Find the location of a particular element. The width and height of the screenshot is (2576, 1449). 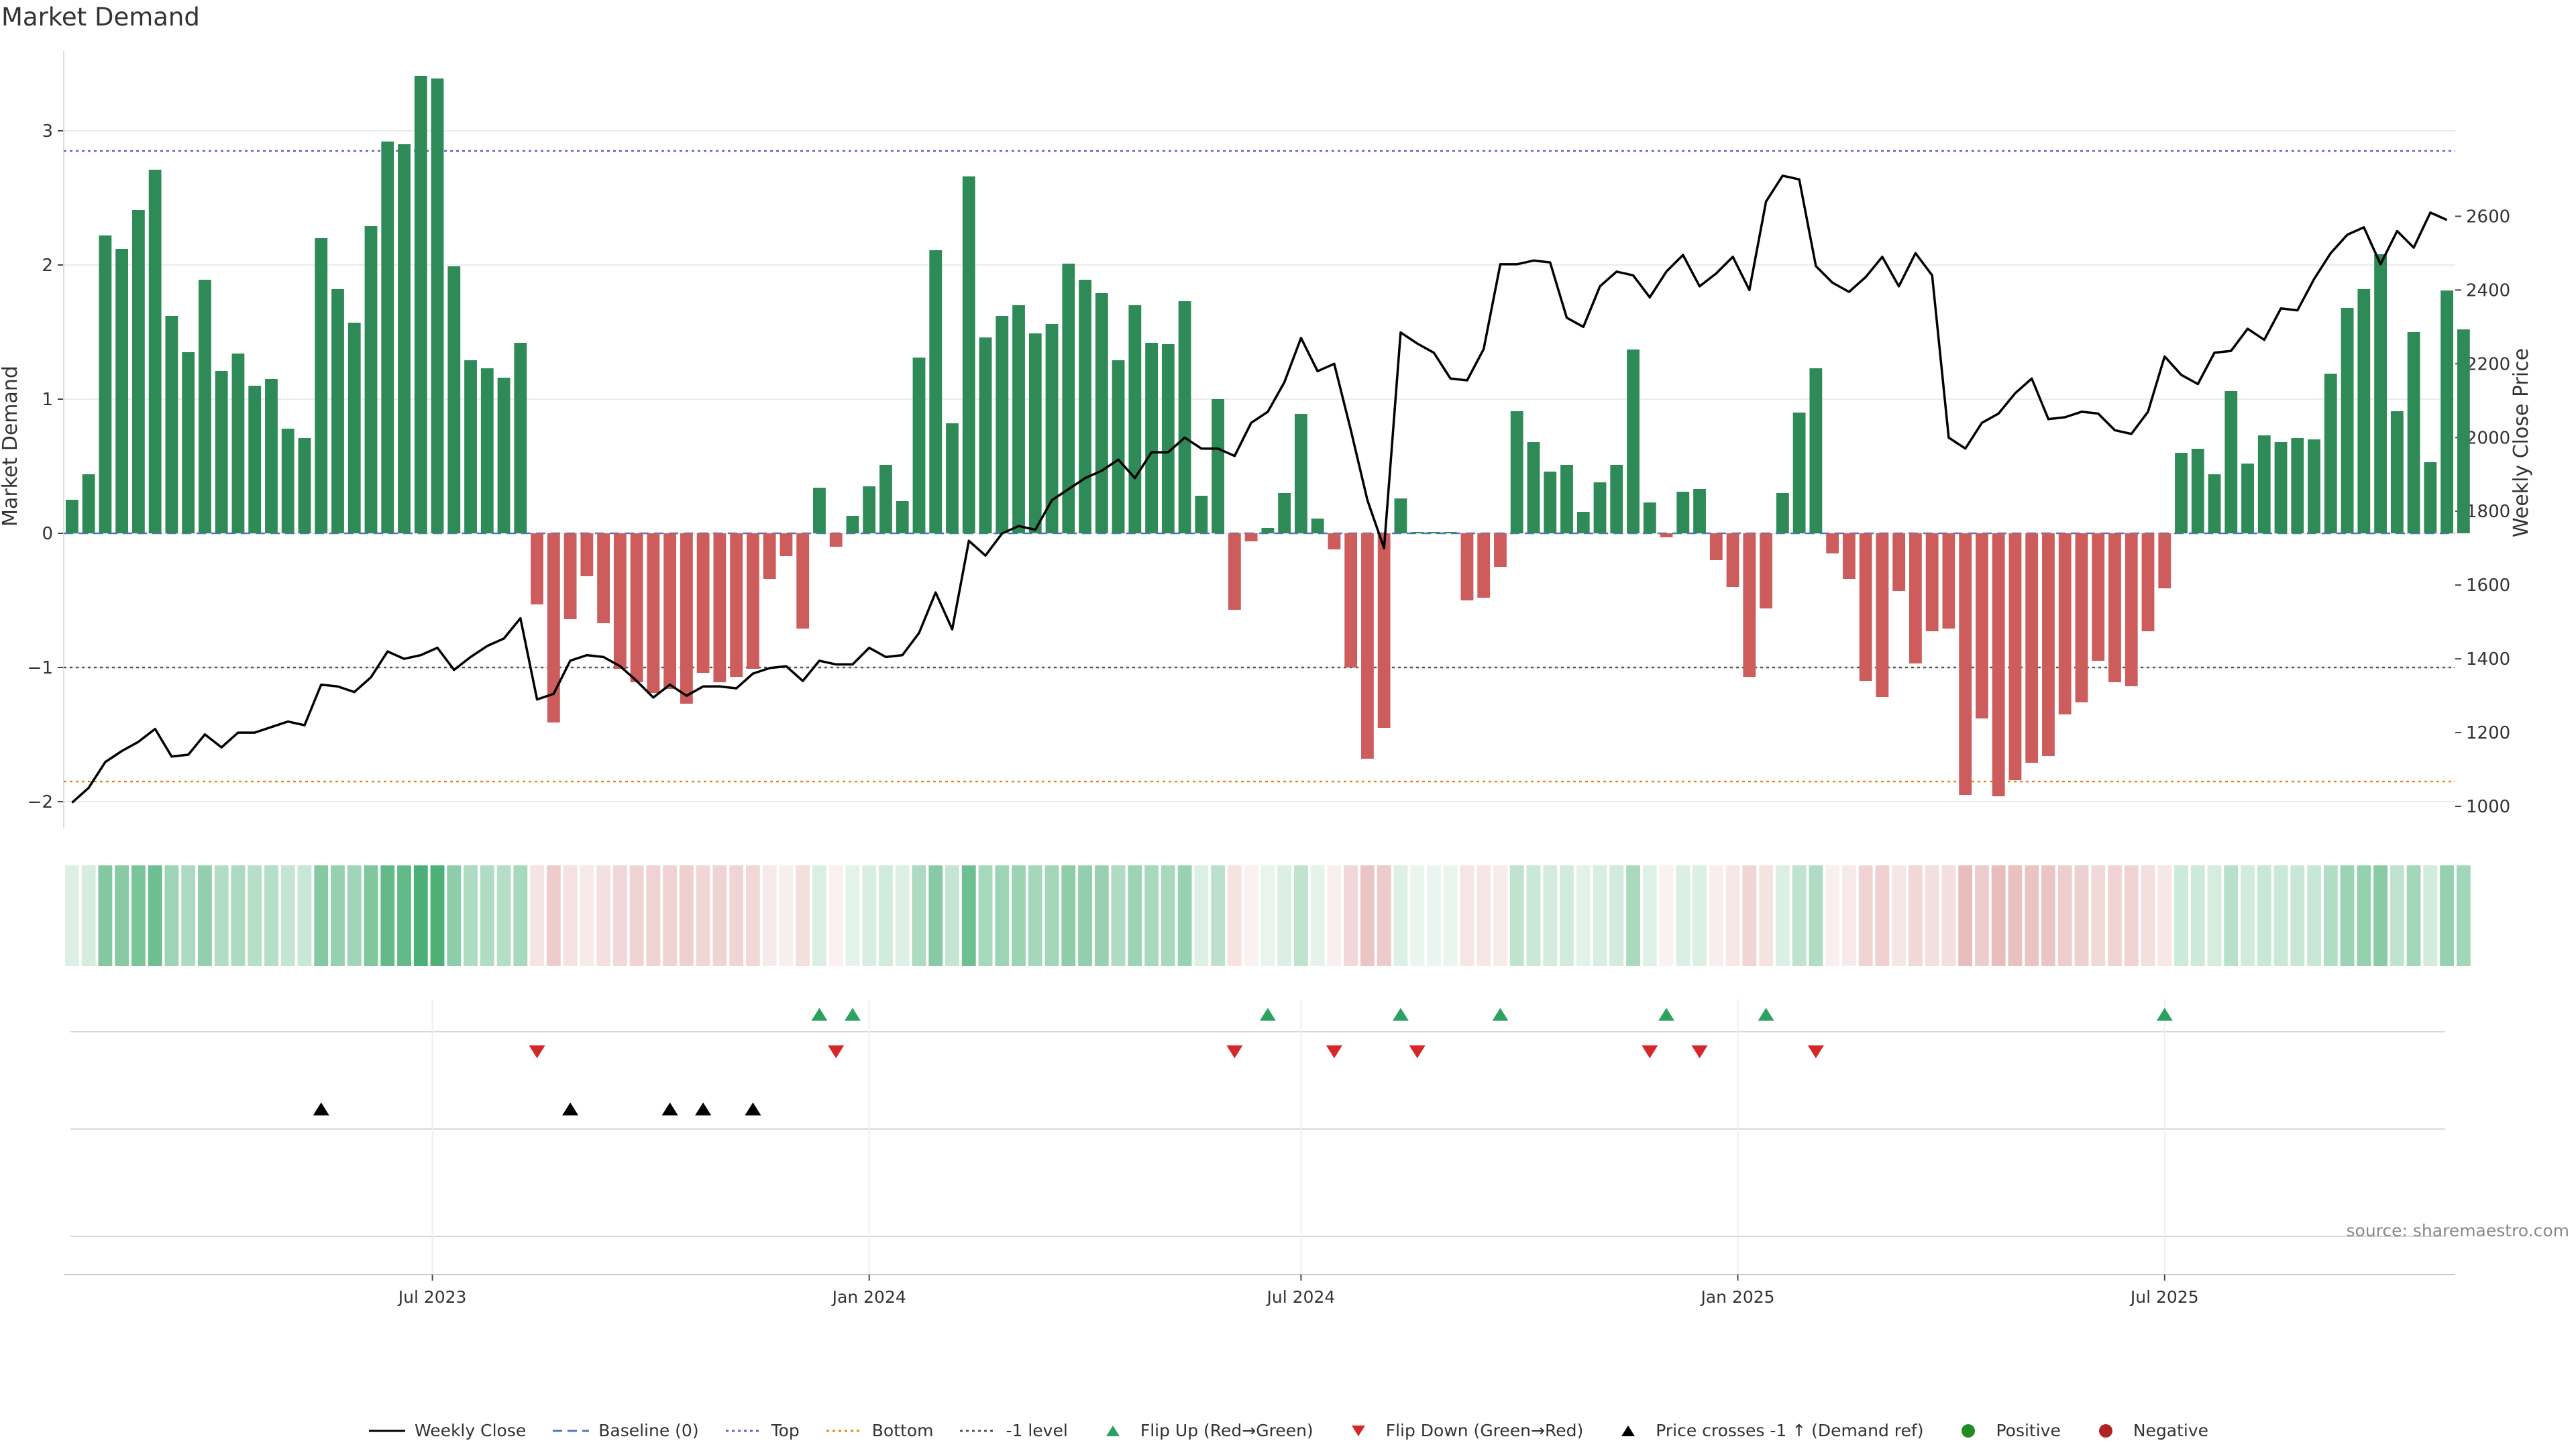

legend-label: Price crosses -1 ↑ (Demand ref) is located at coordinates (1790, 1430).